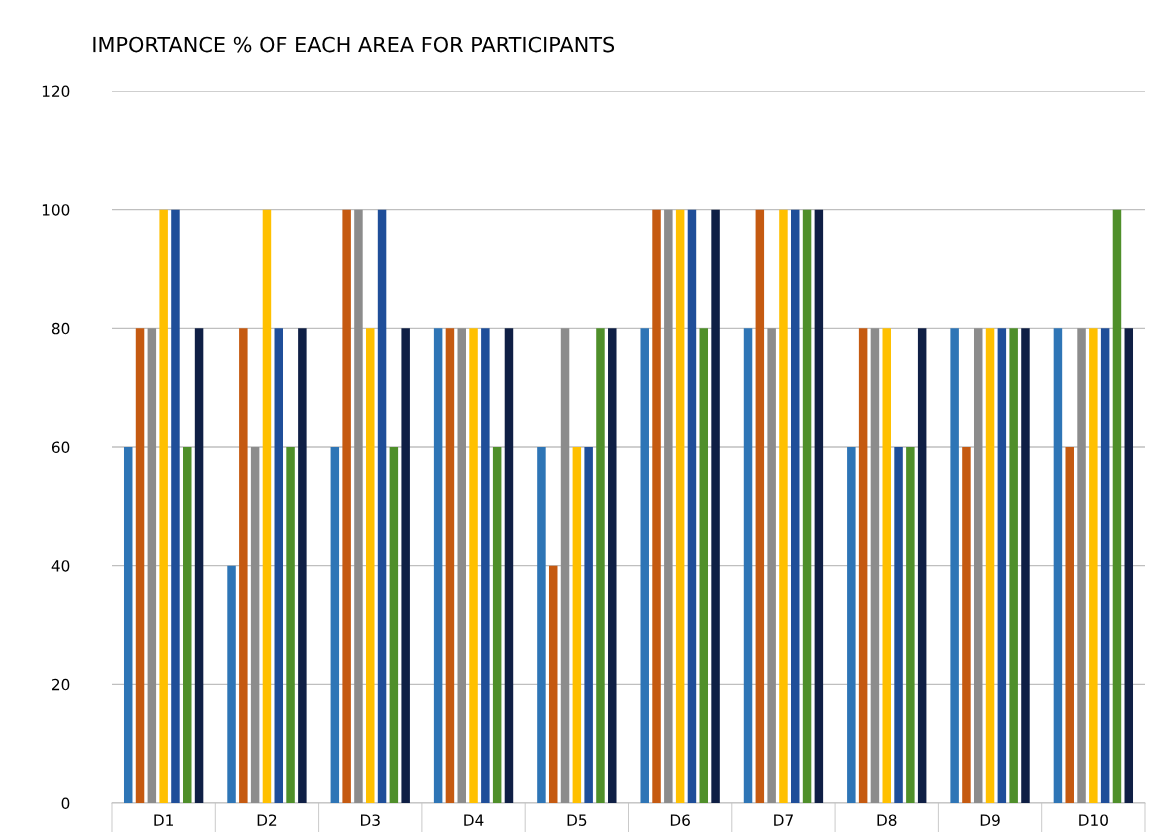 The height and width of the screenshot is (832, 1173). What do you see at coordinates (61, 684) in the screenshot?
I see `y-tick-label: 20` at bounding box center [61, 684].